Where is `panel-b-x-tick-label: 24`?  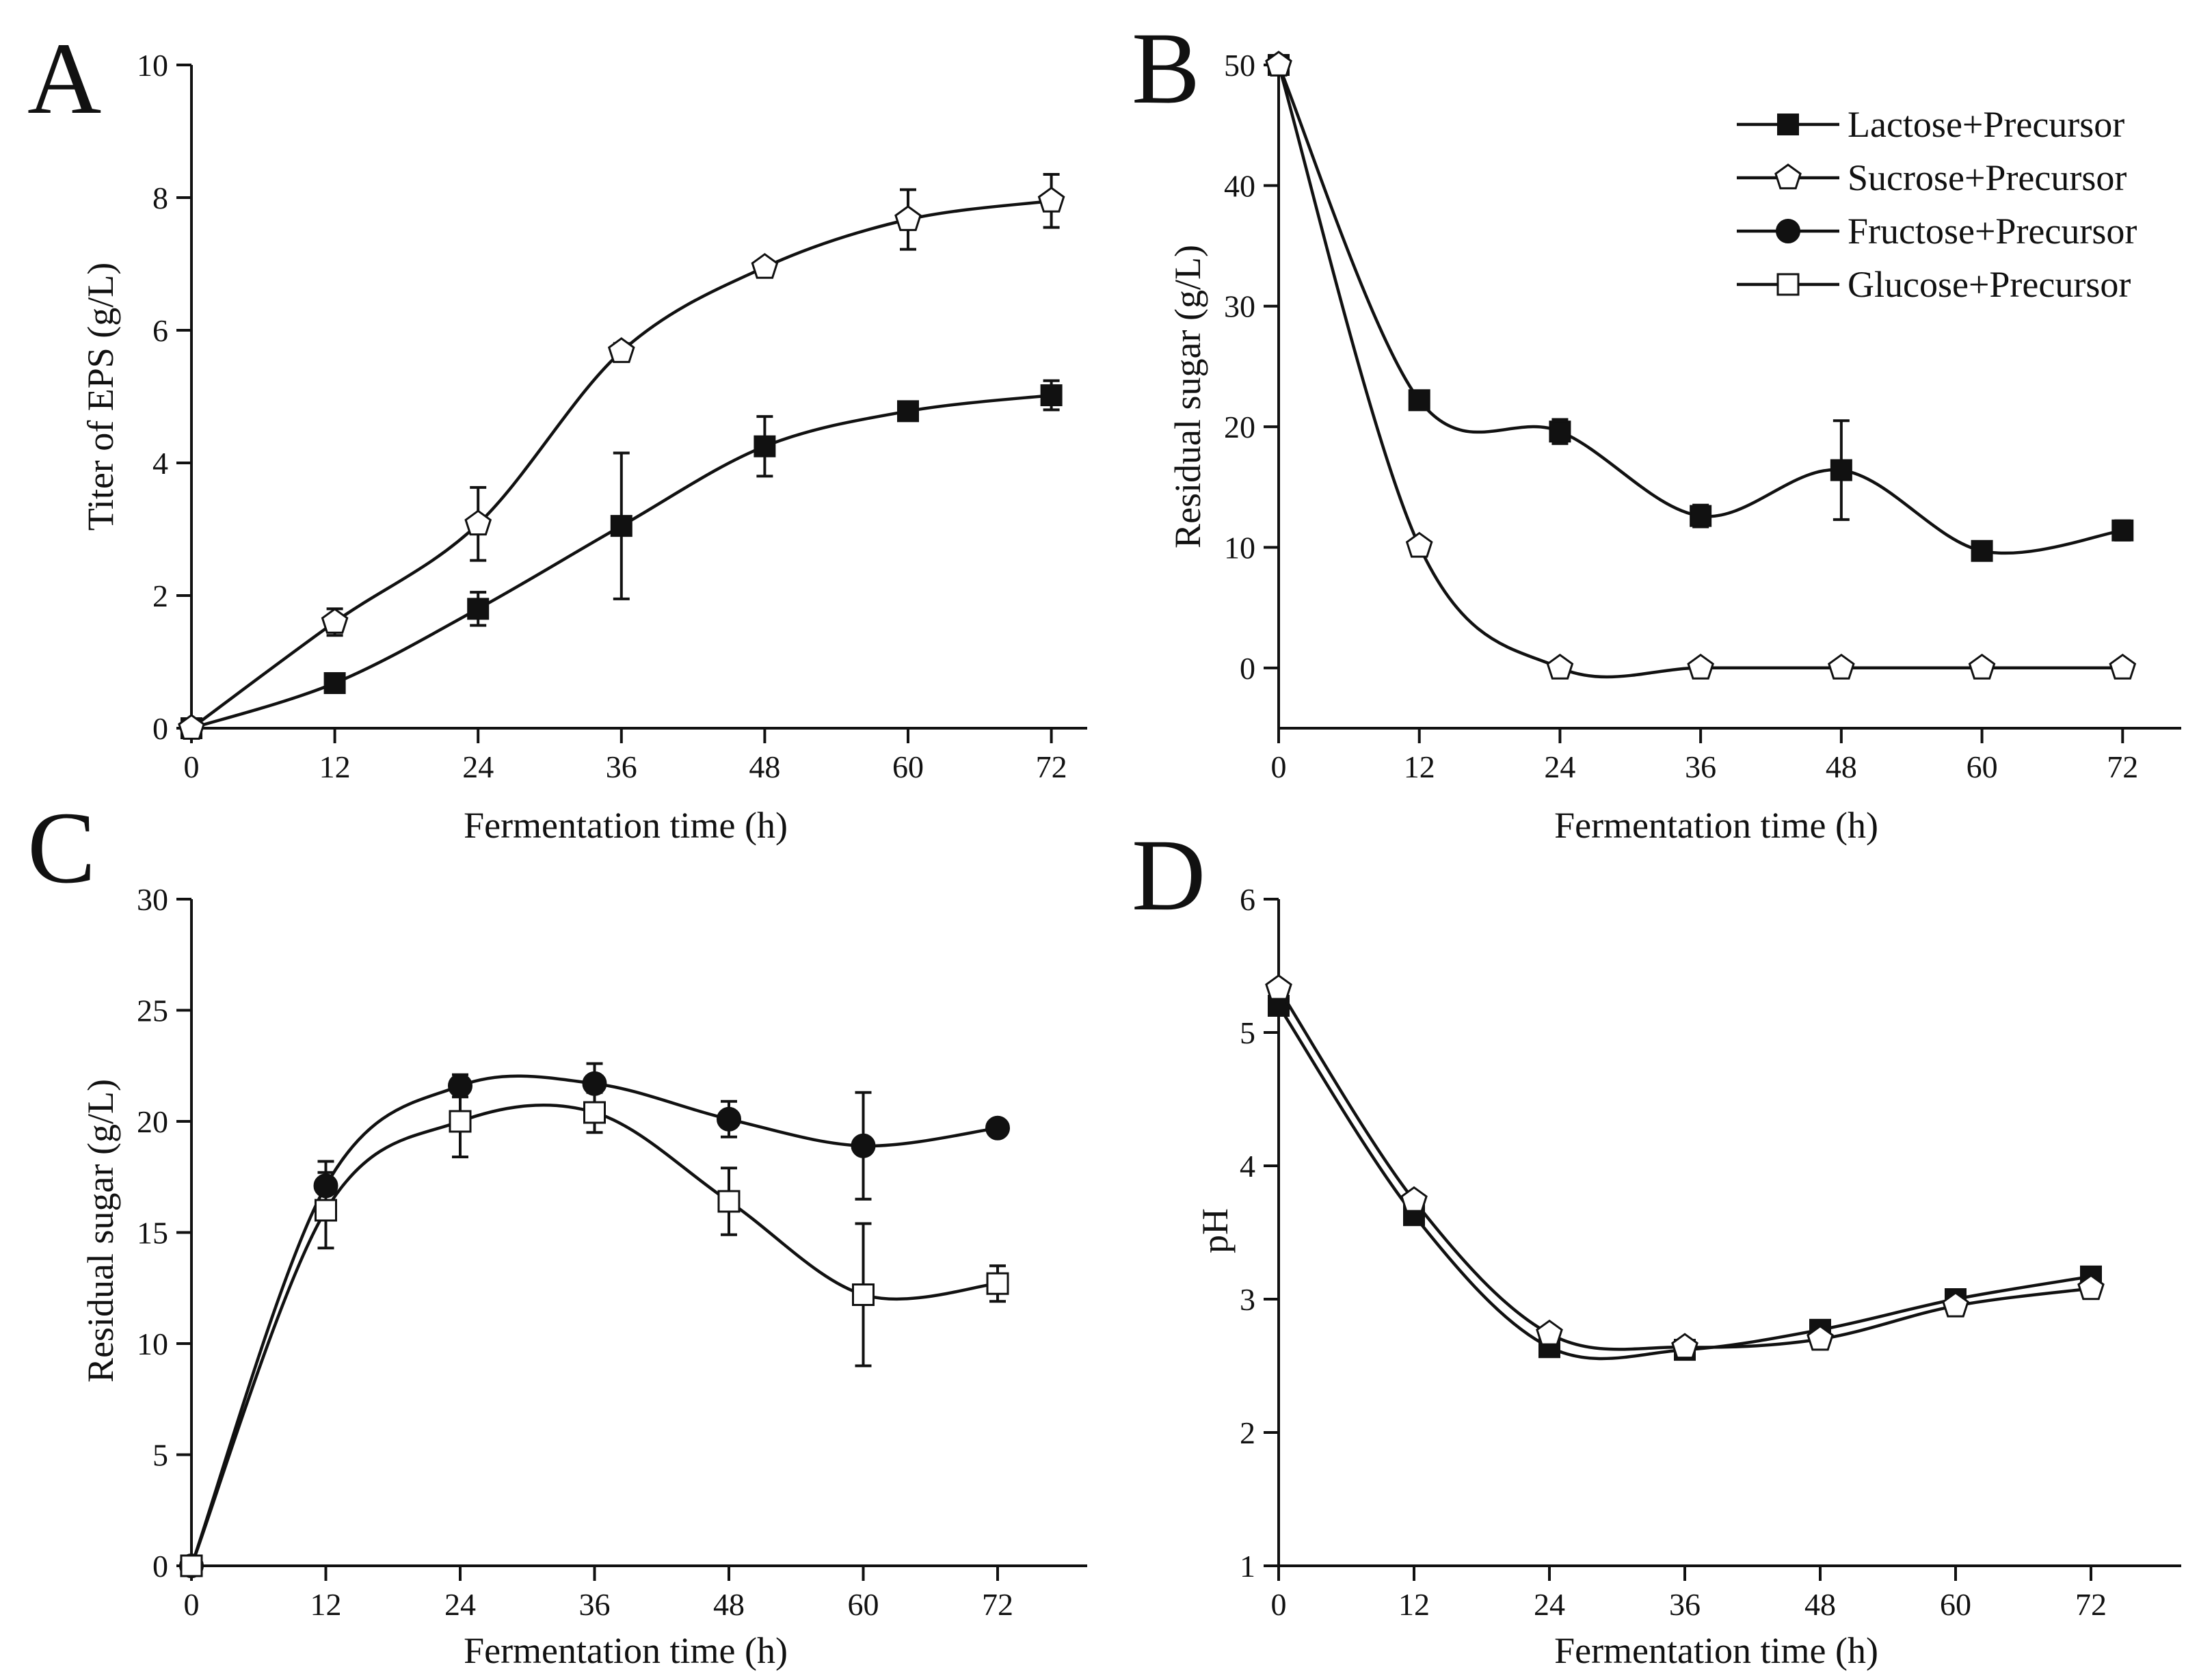
panel-b-x-tick-label: 24 is located at coordinates (1559, 766).